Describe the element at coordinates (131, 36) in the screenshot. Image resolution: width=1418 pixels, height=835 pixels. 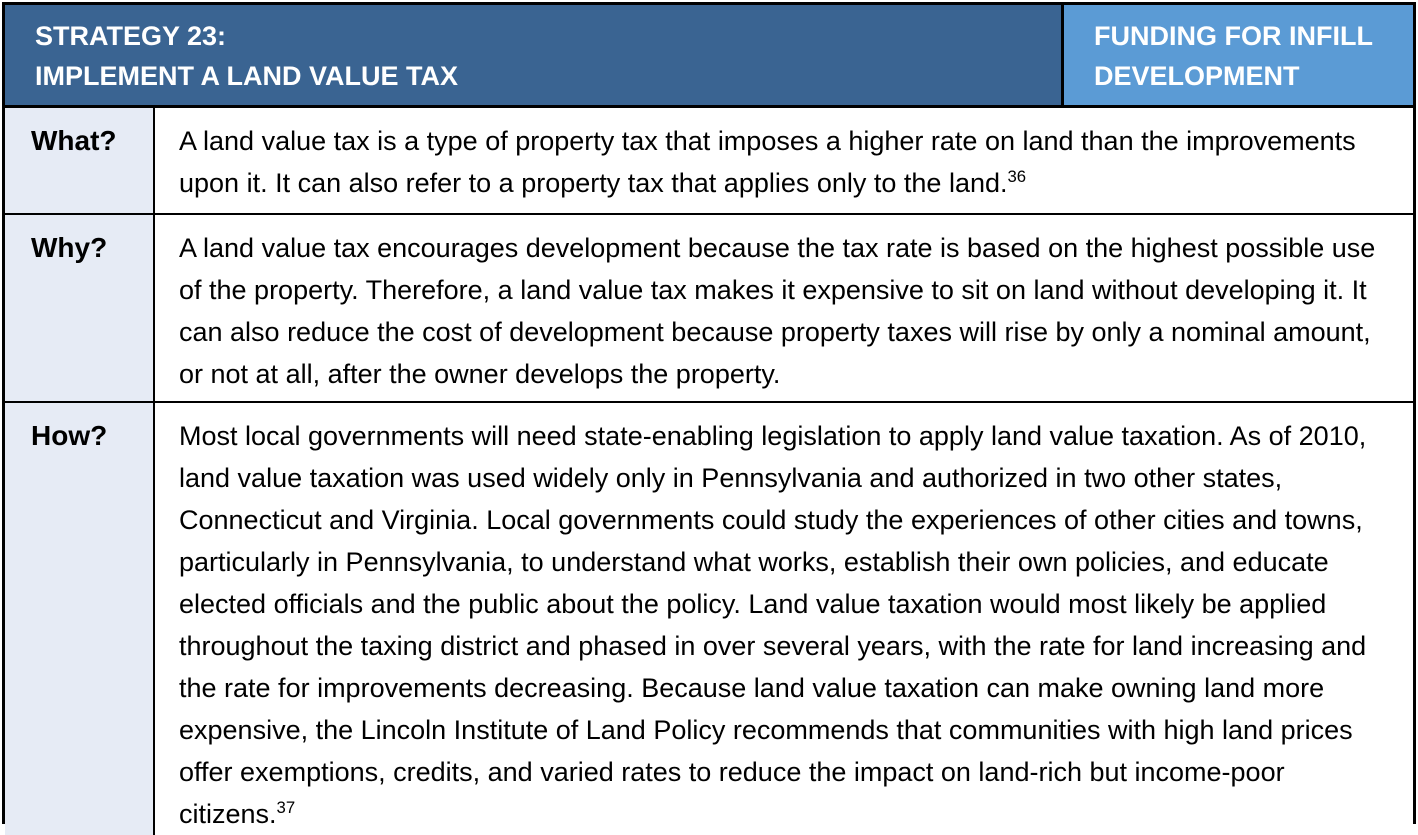
I see `strategy-number: STRATEGY 23:` at that location.